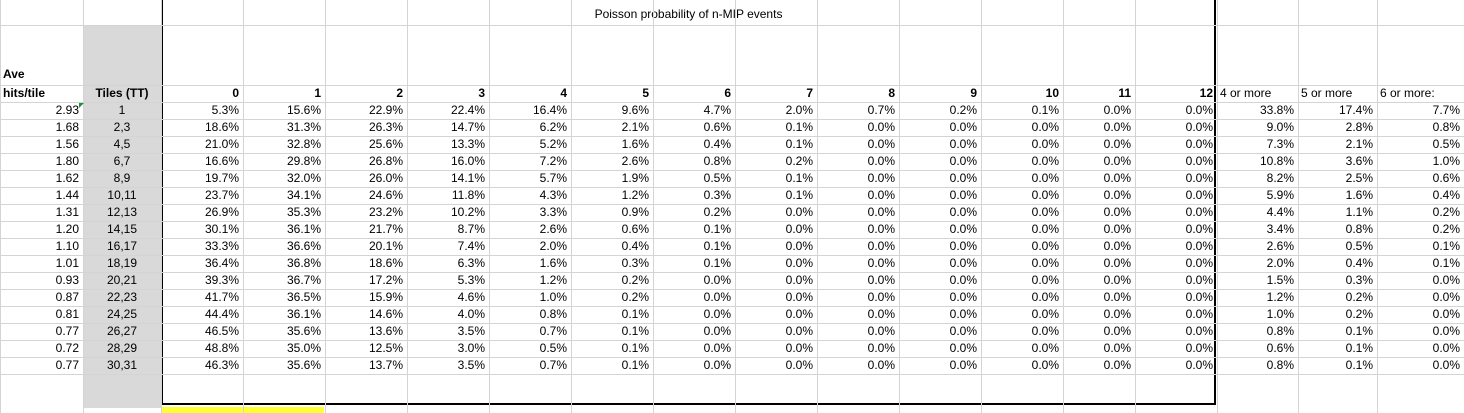  Describe the element at coordinates (717, 110) in the screenshot. I see `probability-cell: 4.7%` at that location.